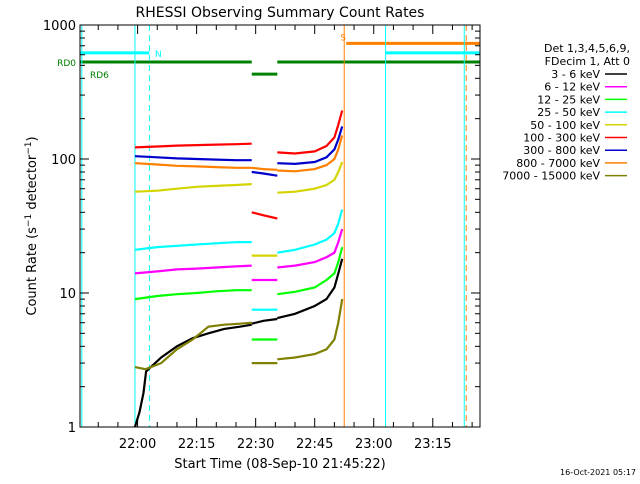 This screenshot has height=484, width=640. What do you see at coordinates (568, 99) in the screenshot?
I see `legend-entry-label: 12 - 25 keV` at bounding box center [568, 99].